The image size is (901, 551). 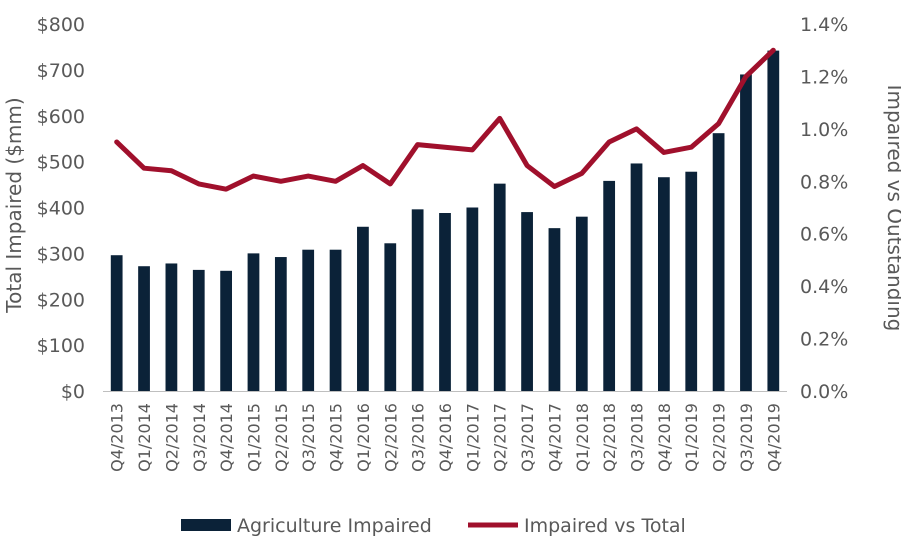 What do you see at coordinates (73, 392) in the screenshot?
I see `y-left-tick-label: $0` at bounding box center [73, 392].